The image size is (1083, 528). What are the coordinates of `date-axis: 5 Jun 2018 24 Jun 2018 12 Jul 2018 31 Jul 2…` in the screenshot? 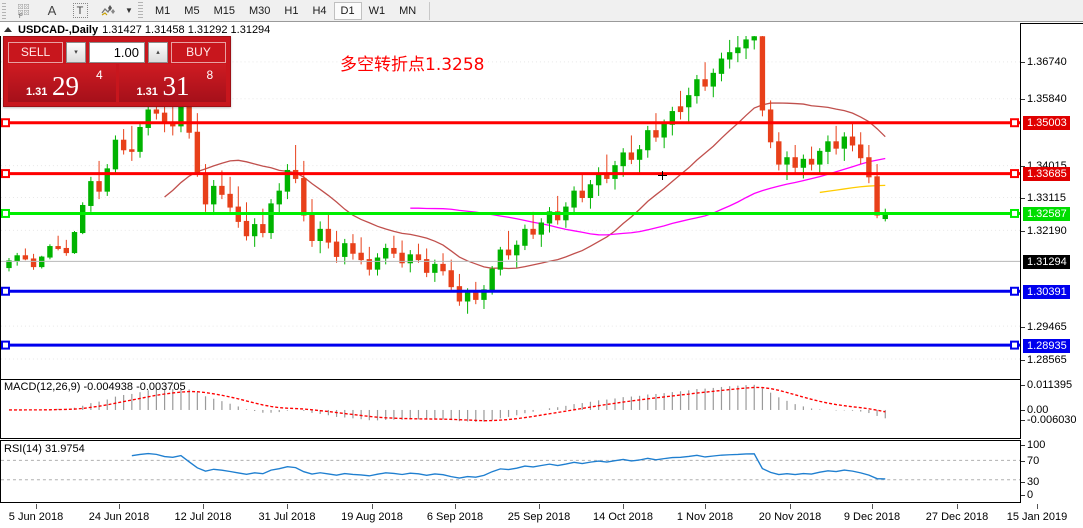 It's located at (533, 516).